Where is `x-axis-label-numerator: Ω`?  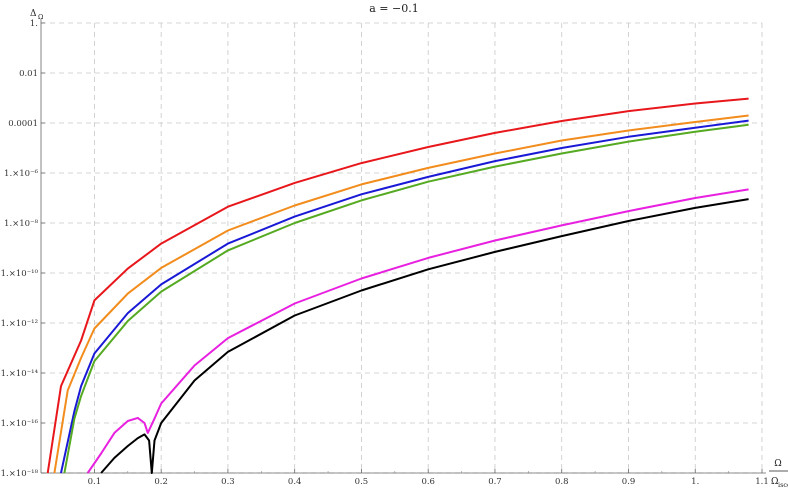 x-axis-label-numerator: Ω is located at coordinates (777, 464).